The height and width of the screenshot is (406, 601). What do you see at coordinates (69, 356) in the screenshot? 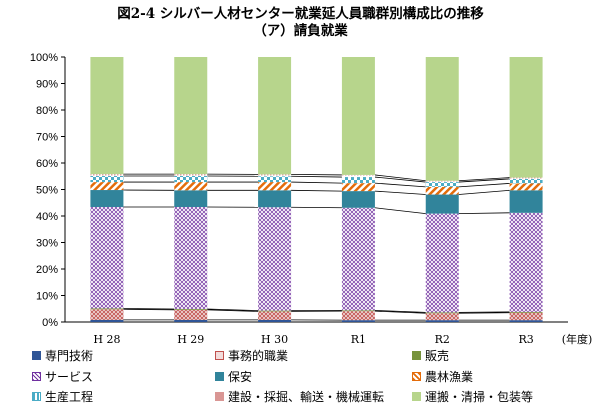
I see `legend-label: 専門技術` at bounding box center [69, 356].